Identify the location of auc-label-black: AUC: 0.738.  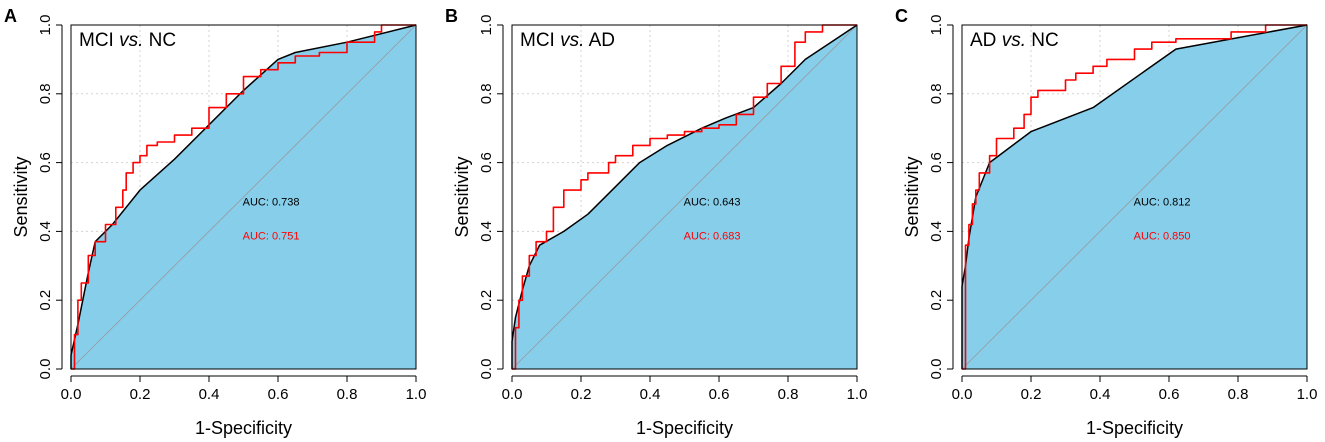
(271, 202).